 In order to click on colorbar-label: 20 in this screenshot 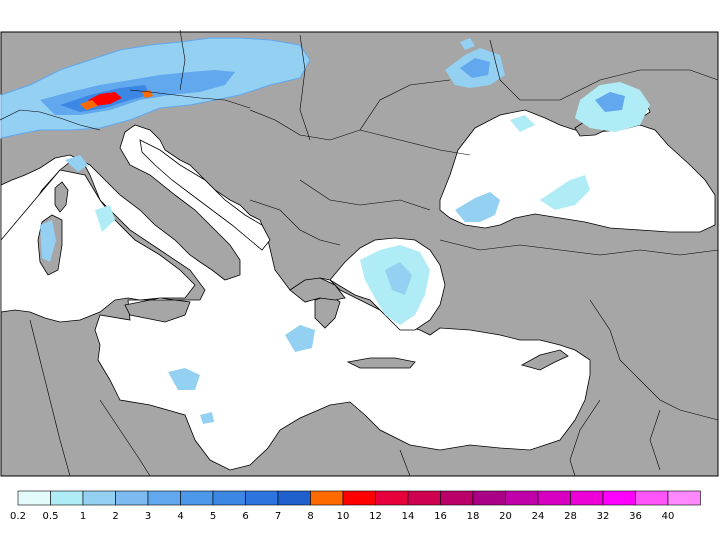, I will do `click(505, 516)`.